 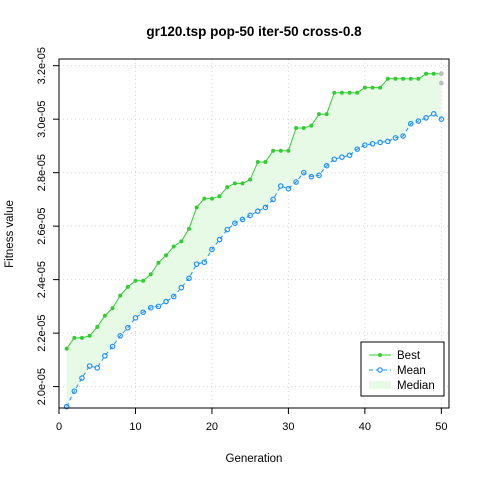 I want to click on x-tick-label: 50, so click(x=441, y=427).